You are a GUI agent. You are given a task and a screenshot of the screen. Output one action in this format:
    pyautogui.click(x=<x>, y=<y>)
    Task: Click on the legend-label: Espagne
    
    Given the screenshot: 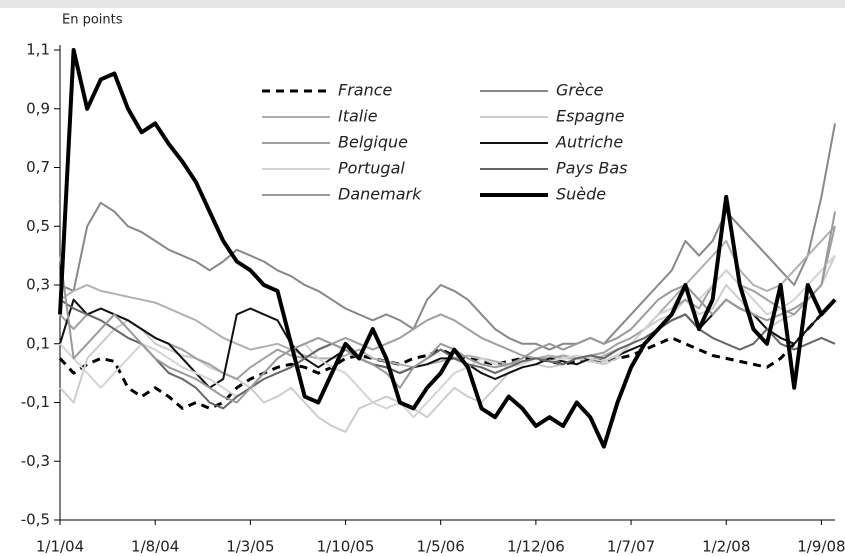 What is the action you would take?
    pyautogui.click(x=590, y=116)
    